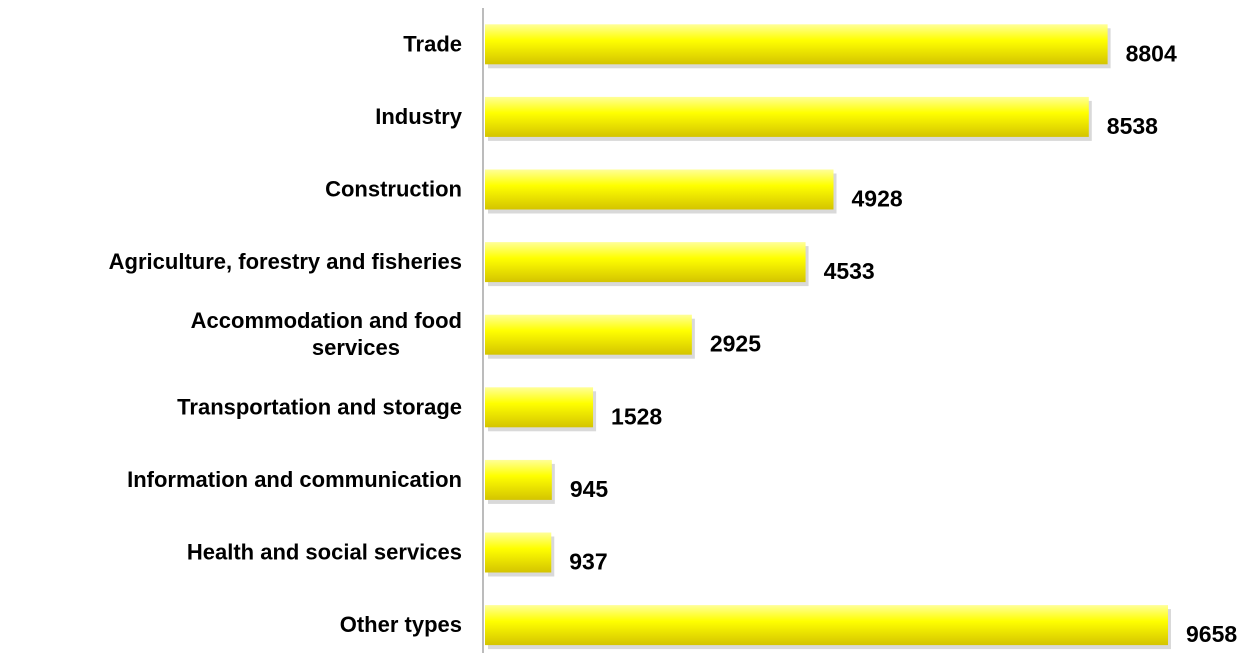 Image resolution: width=1258 pixels, height=653 pixels. Describe the element at coordinates (849, 271) in the screenshot. I see `value-label: 4533` at that location.